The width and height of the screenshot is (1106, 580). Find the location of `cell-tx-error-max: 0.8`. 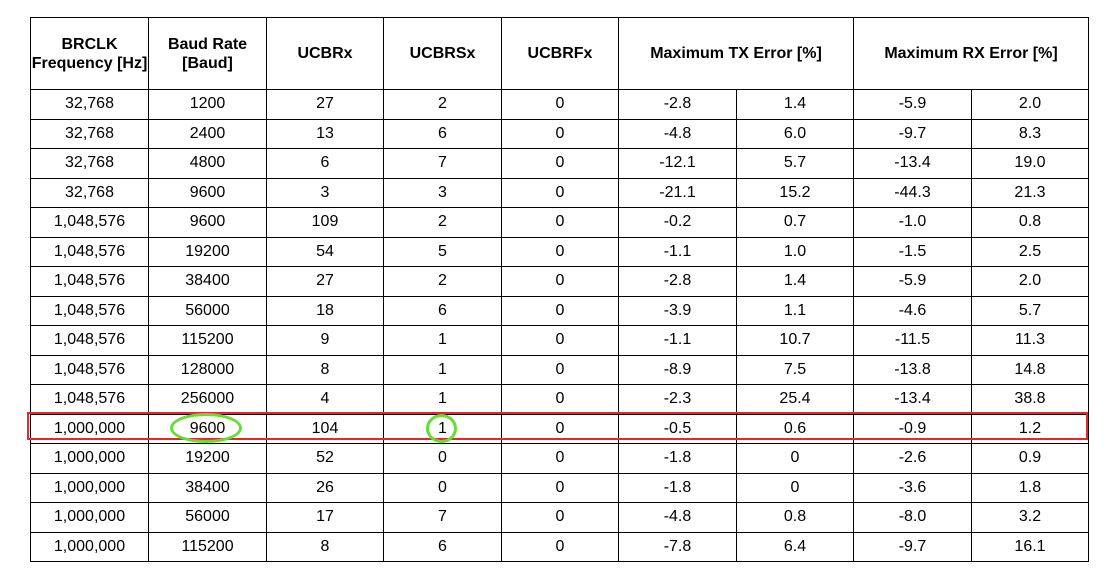

cell-tx-error-max: 0.8 is located at coordinates (795, 517).